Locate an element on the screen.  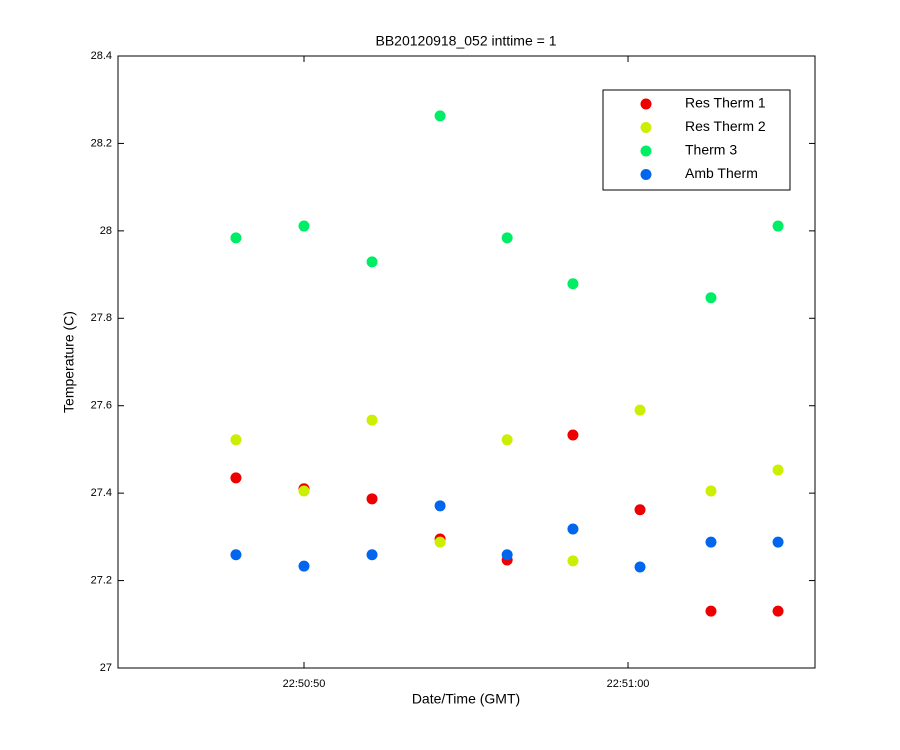
legend-box is located at coordinates (696, 140).